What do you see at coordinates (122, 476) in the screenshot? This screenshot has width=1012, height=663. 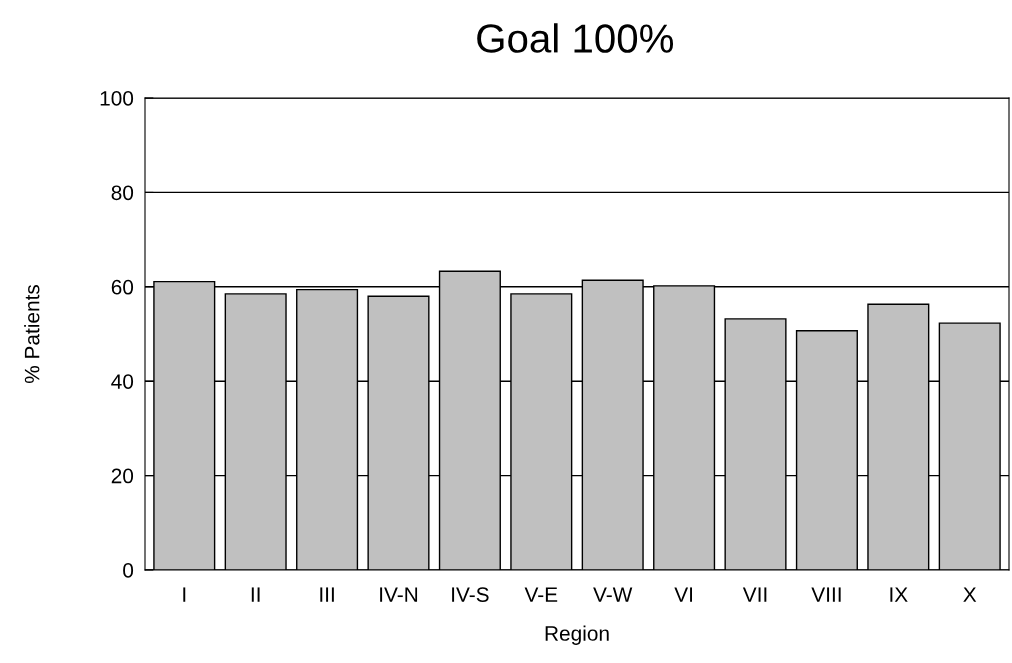 I see `y-tick-label: 20` at bounding box center [122, 476].